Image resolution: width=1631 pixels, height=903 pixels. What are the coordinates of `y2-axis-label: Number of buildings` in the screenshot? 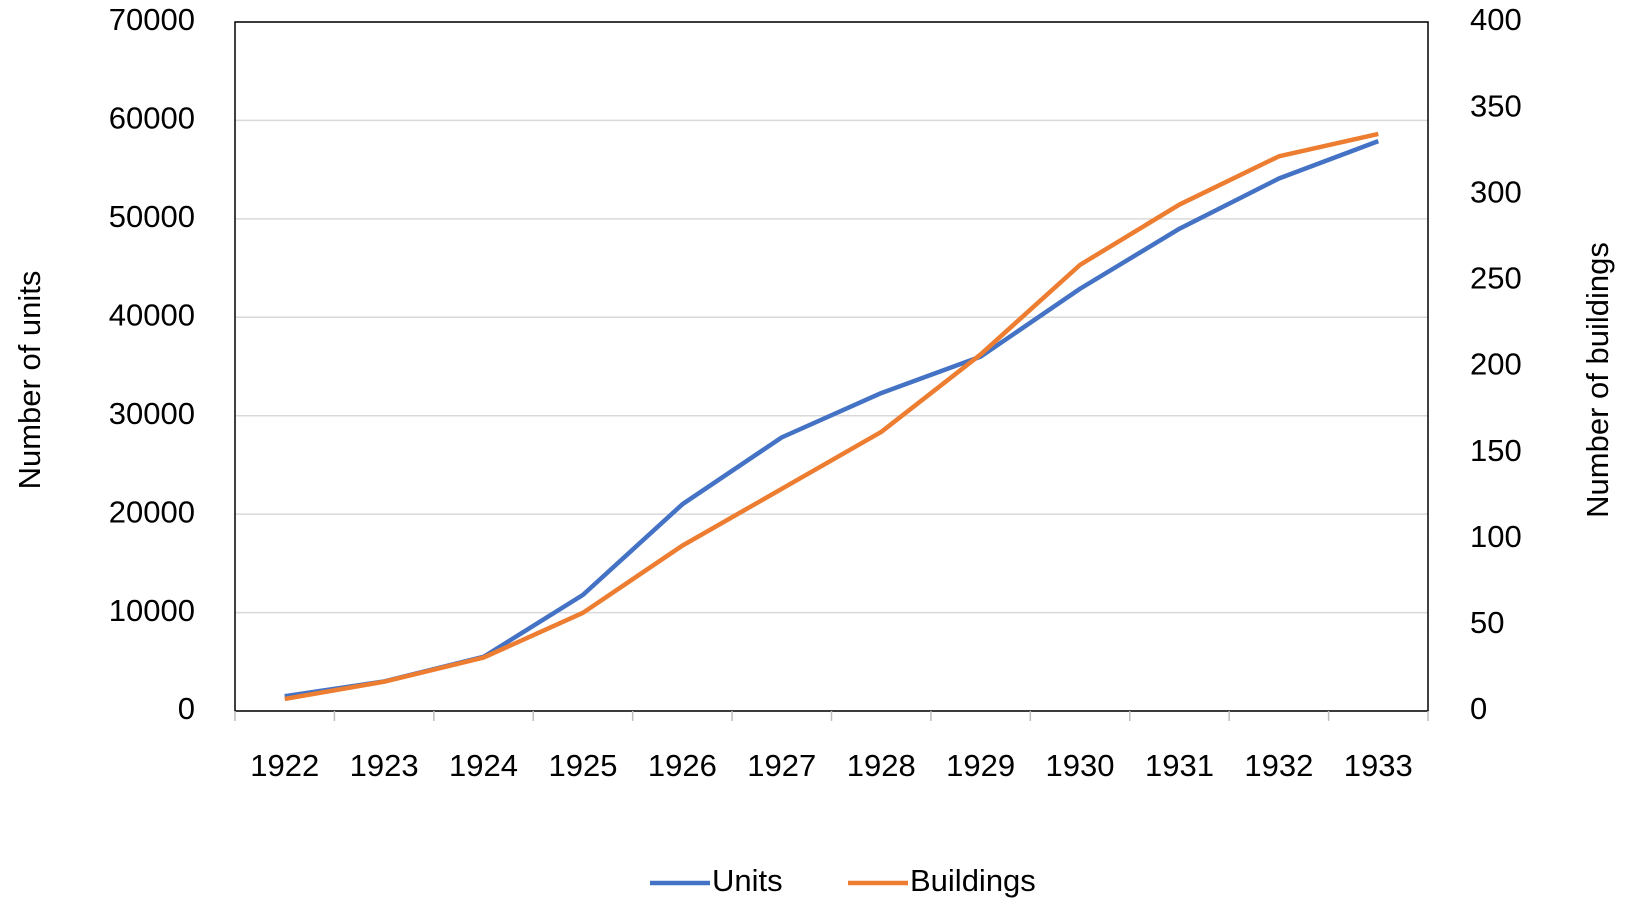 It's located at (1597, 380).